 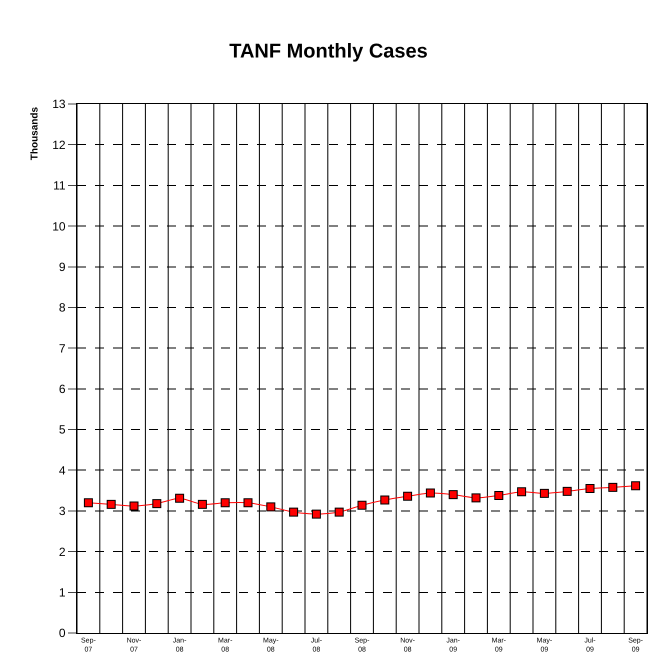 I want to click on y-tick-label: 6, so click(x=62, y=389).